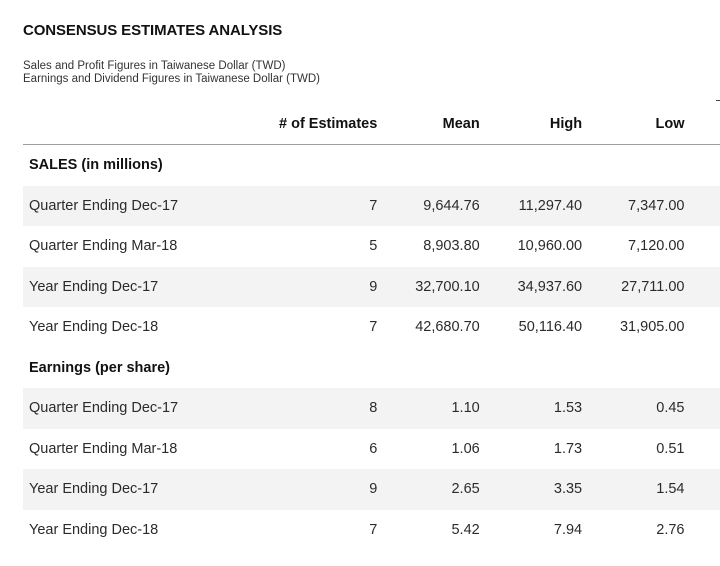 The image size is (720, 566). Describe the element at coordinates (451, 246) in the screenshot. I see `mean-value: 8,903.80` at that location.